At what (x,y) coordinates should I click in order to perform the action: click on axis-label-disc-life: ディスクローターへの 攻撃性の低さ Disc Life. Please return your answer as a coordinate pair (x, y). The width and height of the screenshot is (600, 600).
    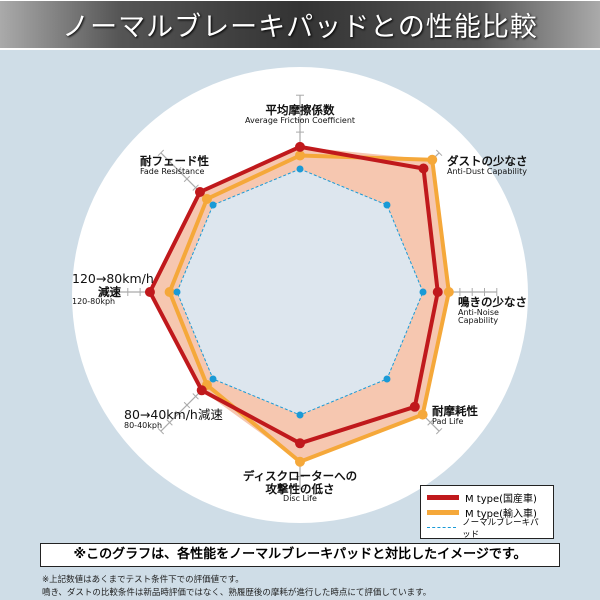
    Looking at the image, I should click on (300, 487).